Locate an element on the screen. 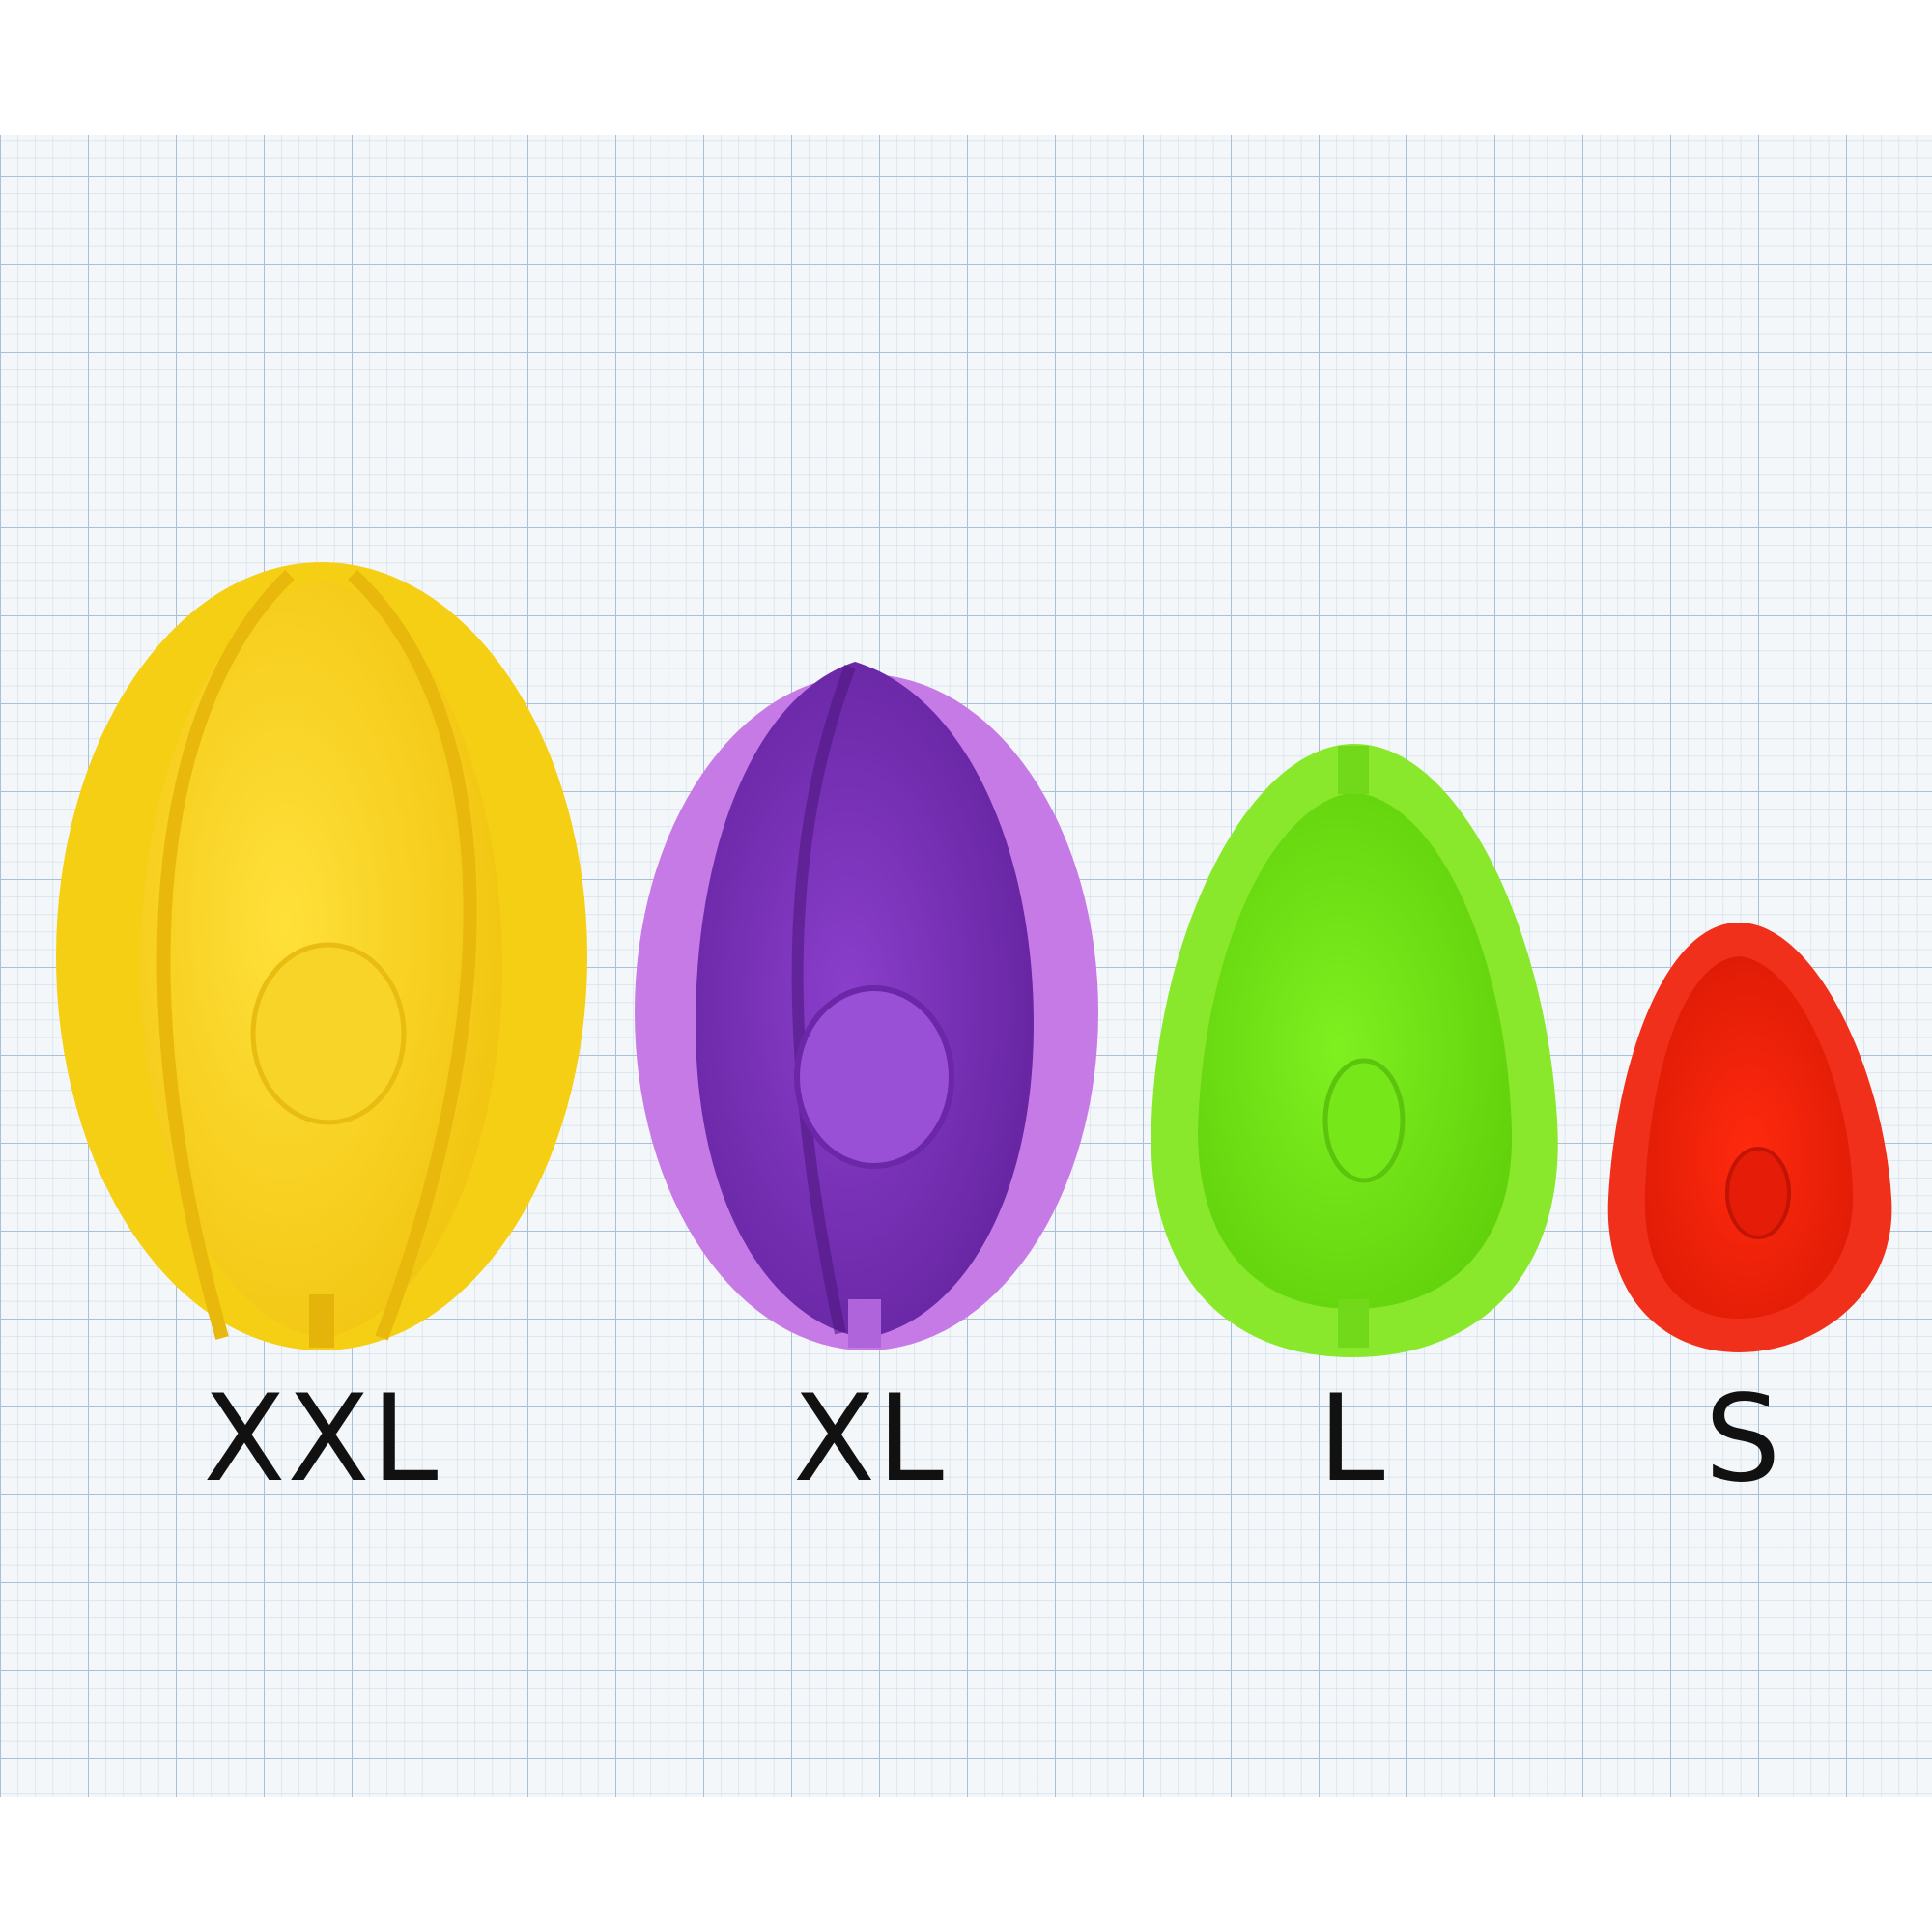 This screenshot has height=1932, width=1932. mold-s-inner-cavity is located at coordinates (1749, 1137).